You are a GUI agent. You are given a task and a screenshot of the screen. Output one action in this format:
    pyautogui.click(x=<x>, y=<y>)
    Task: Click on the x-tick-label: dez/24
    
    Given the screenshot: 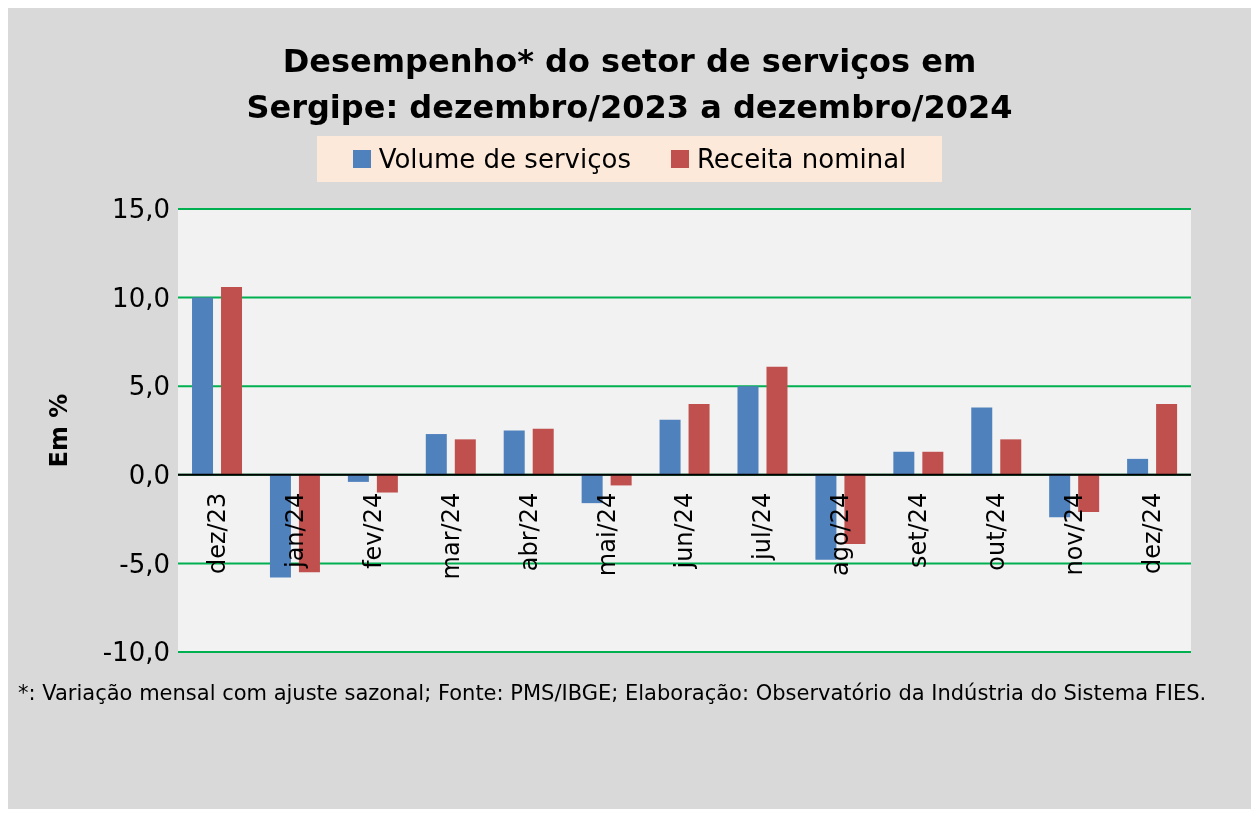 What is the action you would take?
    pyautogui.click(x=1152, y=533)
    